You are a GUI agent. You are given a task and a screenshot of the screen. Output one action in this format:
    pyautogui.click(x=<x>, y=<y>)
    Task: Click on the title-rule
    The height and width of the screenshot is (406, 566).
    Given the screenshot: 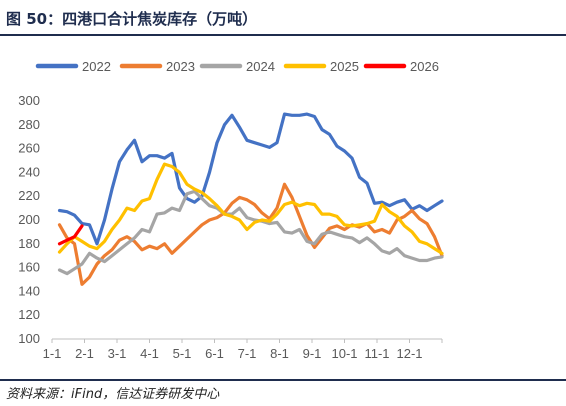 What is the action you would take?
    pyautogui.click(x=283, y=35)
    